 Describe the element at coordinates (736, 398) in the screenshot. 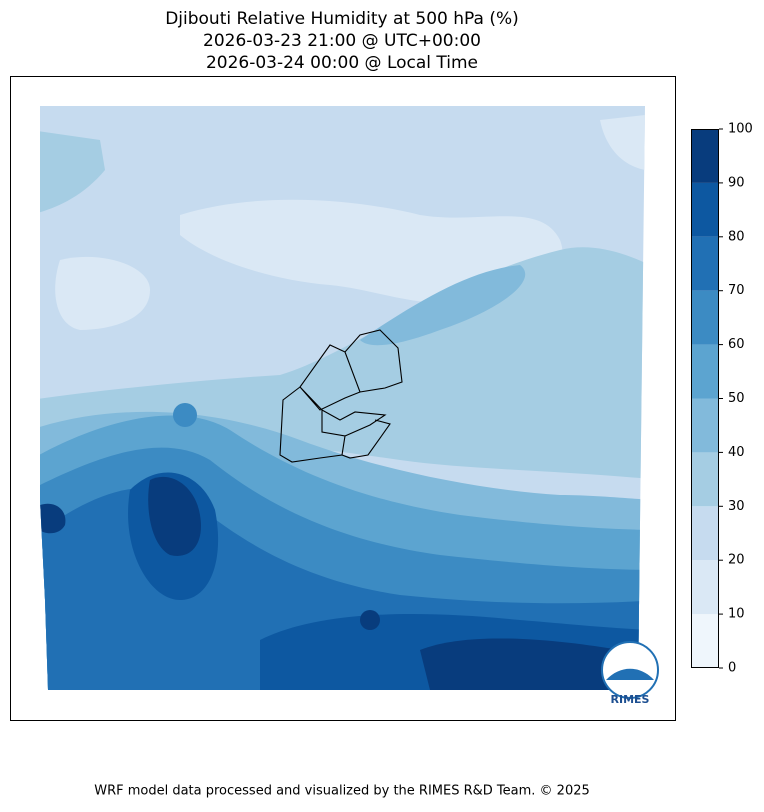

I see `colorbar-tick-label: 50` at that location.